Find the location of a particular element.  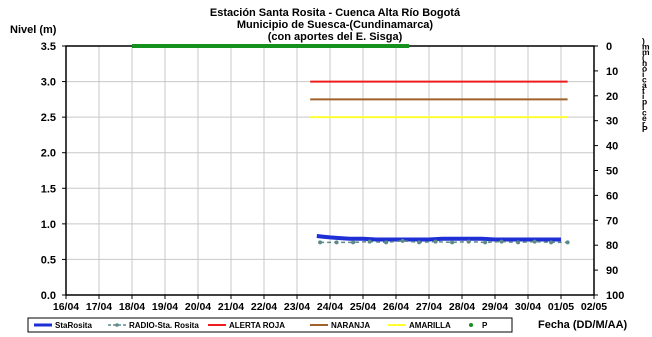

title-line-2: Municipio de Suesca-(Cundinamarca) is located at coordinates (335, 25).